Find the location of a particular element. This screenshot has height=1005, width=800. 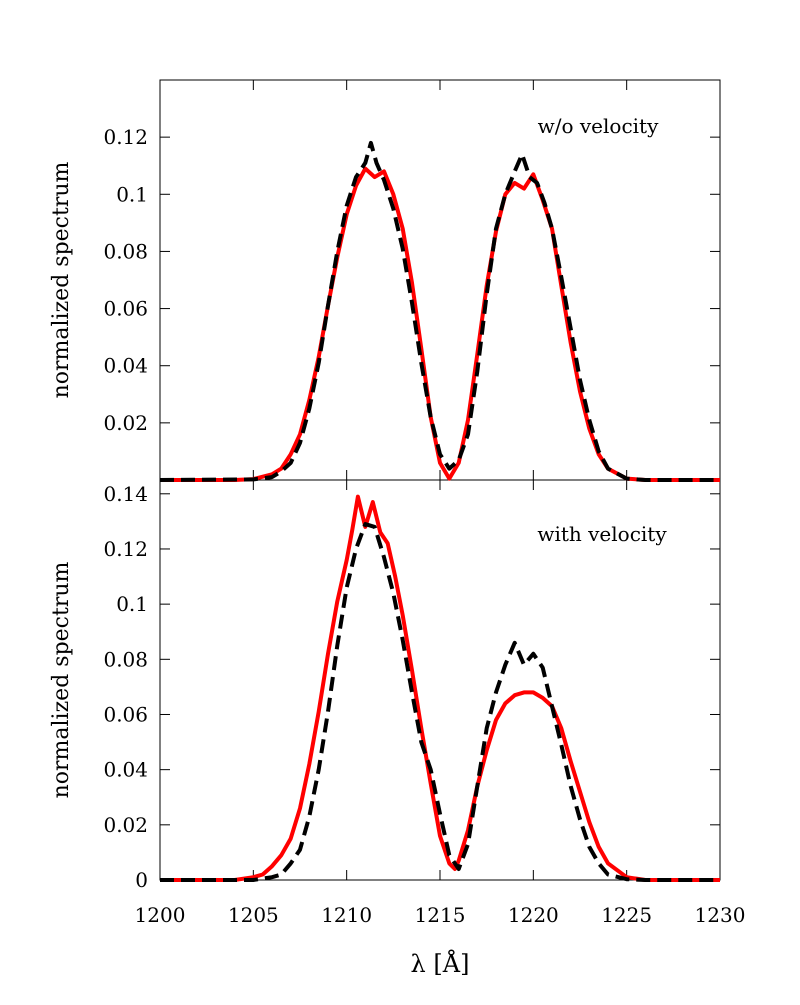

top-ytick-label: 0.12 is located at coordinates (125, 137).